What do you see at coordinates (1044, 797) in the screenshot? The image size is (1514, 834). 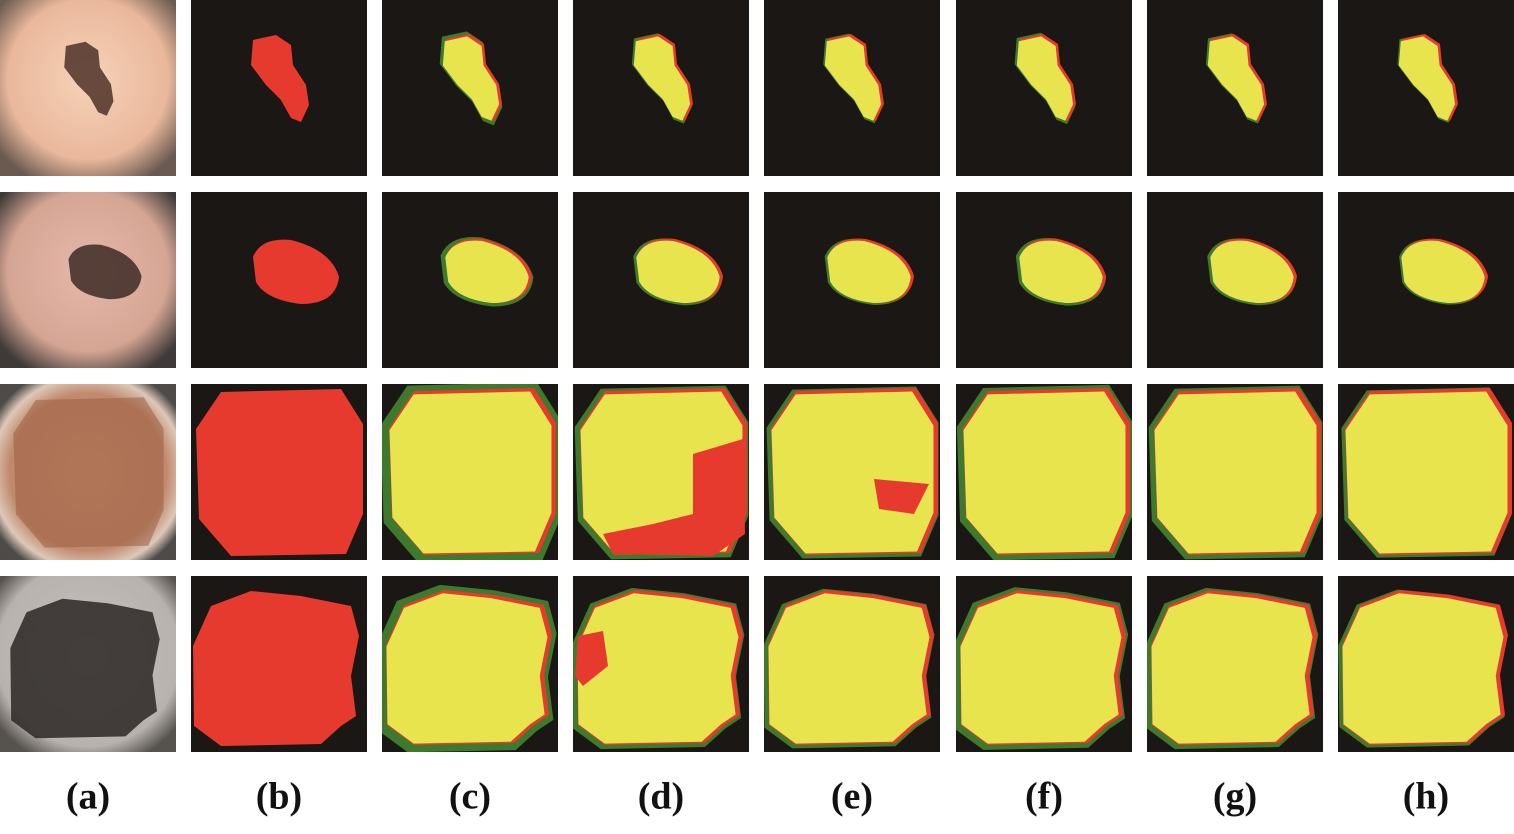 I see `column-label: (f)` at bounding box center [1044, 797].